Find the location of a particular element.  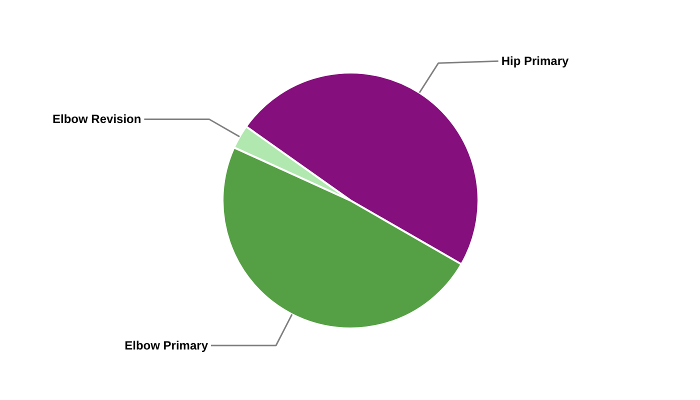

slice-label: Hip Primary is located at coordinates (535, 61).